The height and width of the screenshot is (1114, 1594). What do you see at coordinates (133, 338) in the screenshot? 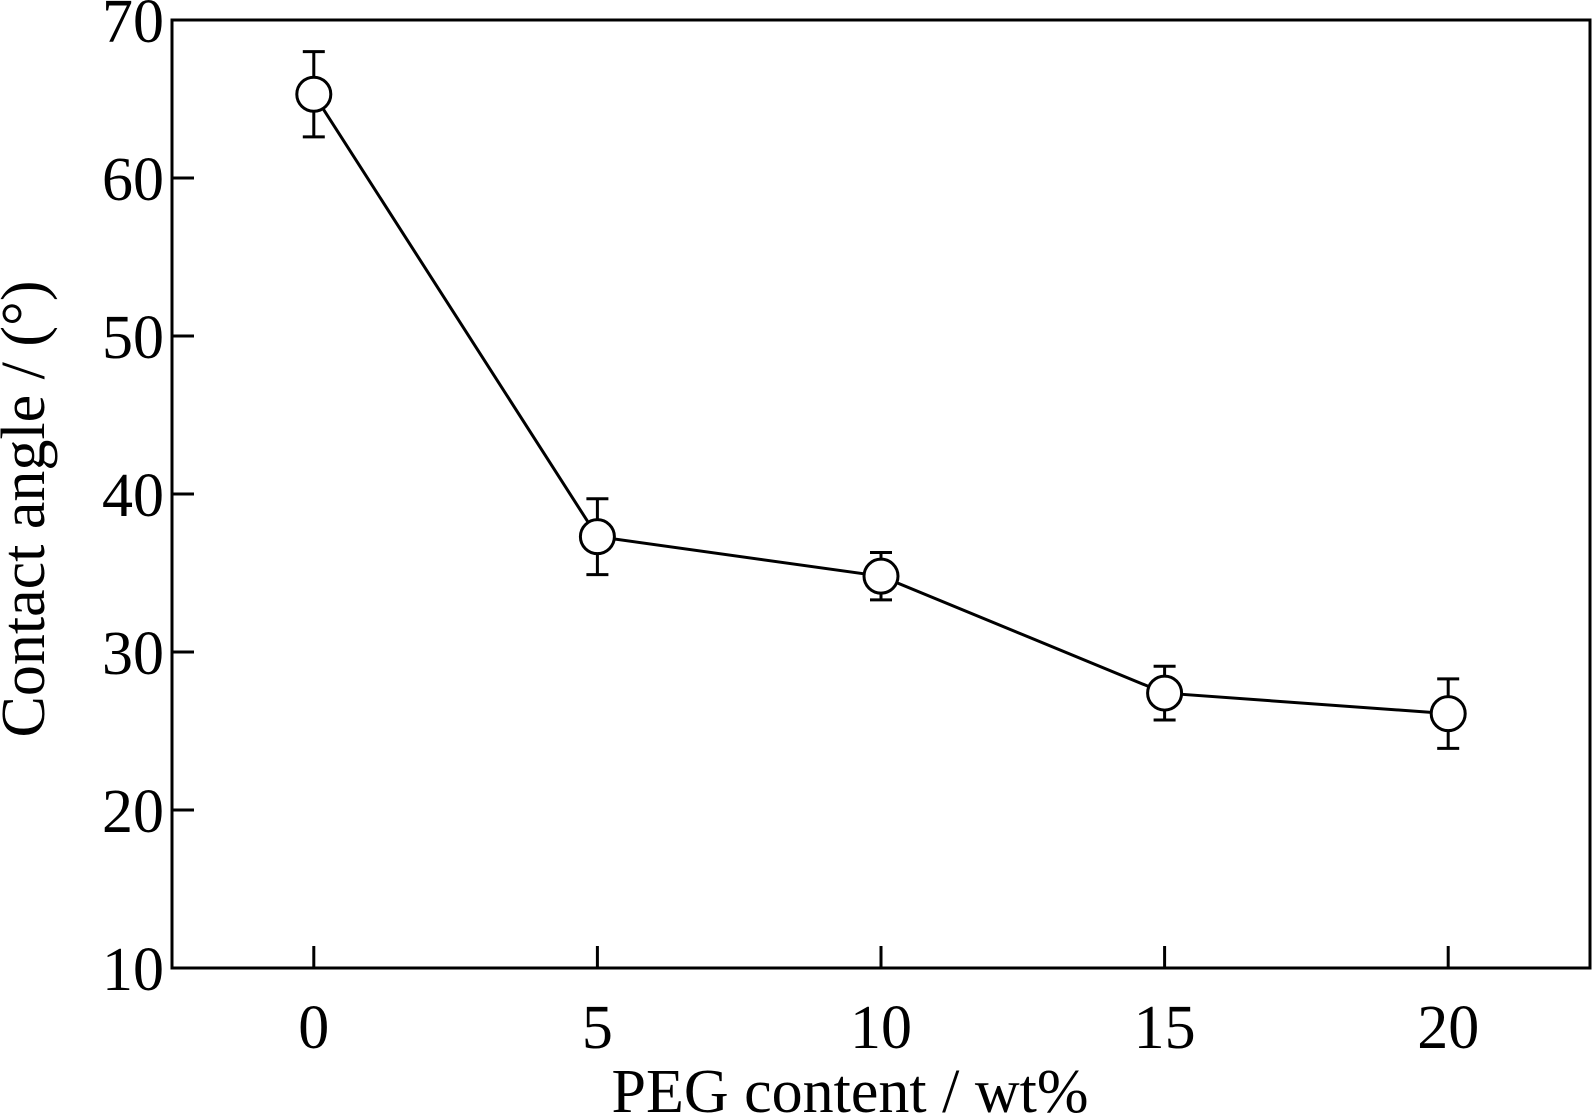
I see `y-tick-label: 50` at bounding box center [133, 338].